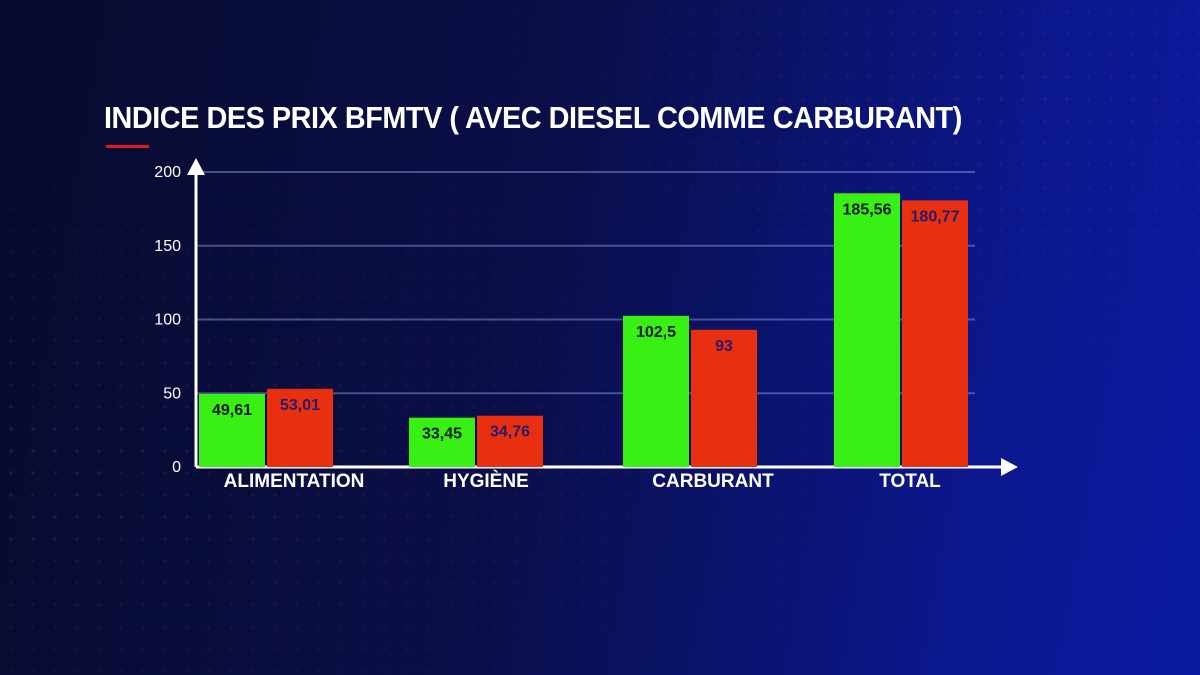 The height and width of the screenshot is (675, 1200). Describe the element at coordinates (300, 405) in the screenshot. I see `bar-value-label: 53,01` at that location.